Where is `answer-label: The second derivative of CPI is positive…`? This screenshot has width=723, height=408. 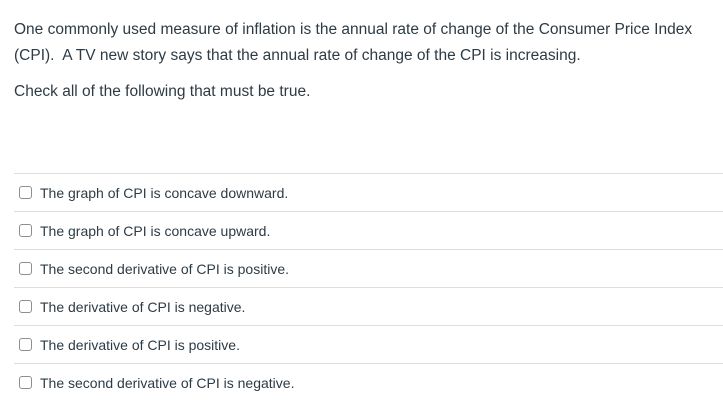 answer-label: The second derivative of CPI is positive… is located at coordinates (165, 268).